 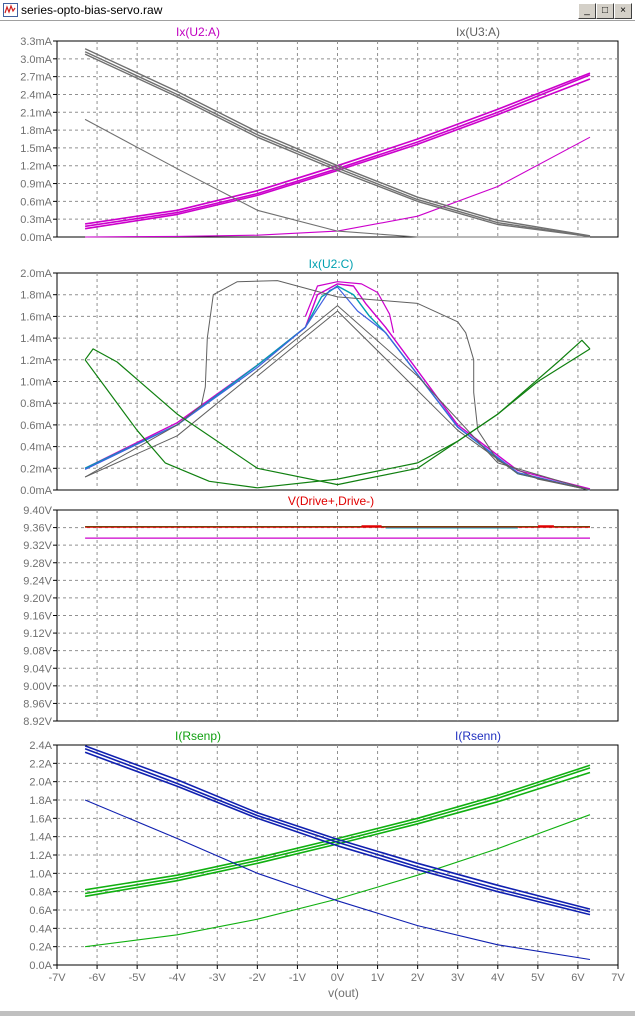 I want to click on x-tick-label: 6V, so click(x=578, y=978).